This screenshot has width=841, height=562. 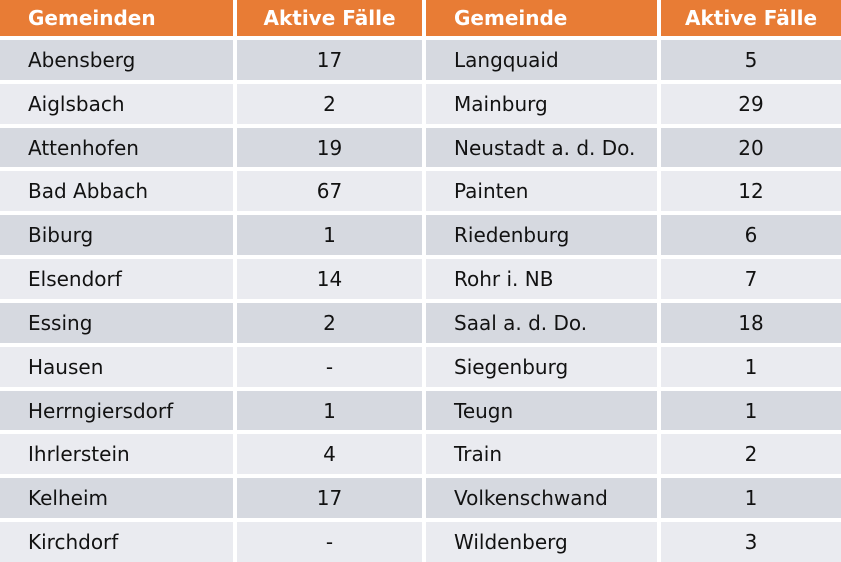 I want to click on cell-gemeinde-name: Wildenberg, so click(x=541, y=542).